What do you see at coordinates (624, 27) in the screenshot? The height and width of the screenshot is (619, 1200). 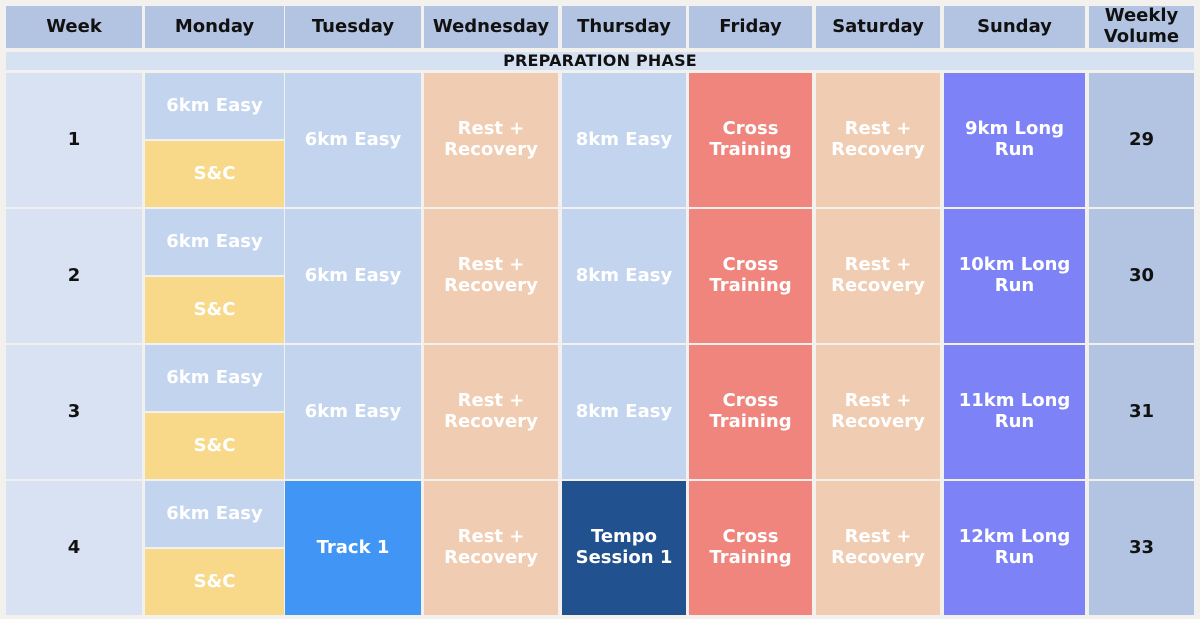 I see `header-thursday: Thursday` at bounding box center [624, 27].